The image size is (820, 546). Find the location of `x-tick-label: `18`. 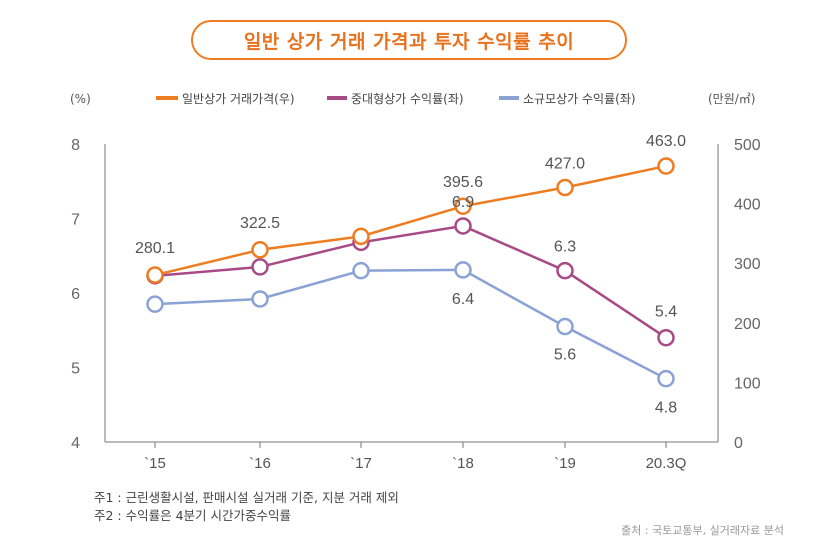

x-tick-label: `18 is located at coordinates (463, 463).